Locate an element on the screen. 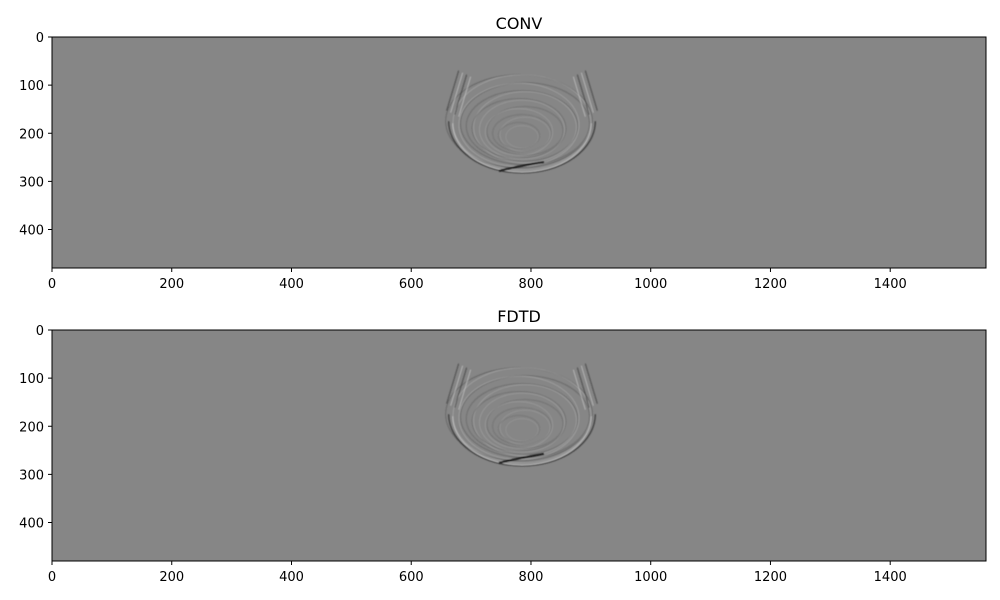  chart-title: FDTD is located at coordinates (519, 316).